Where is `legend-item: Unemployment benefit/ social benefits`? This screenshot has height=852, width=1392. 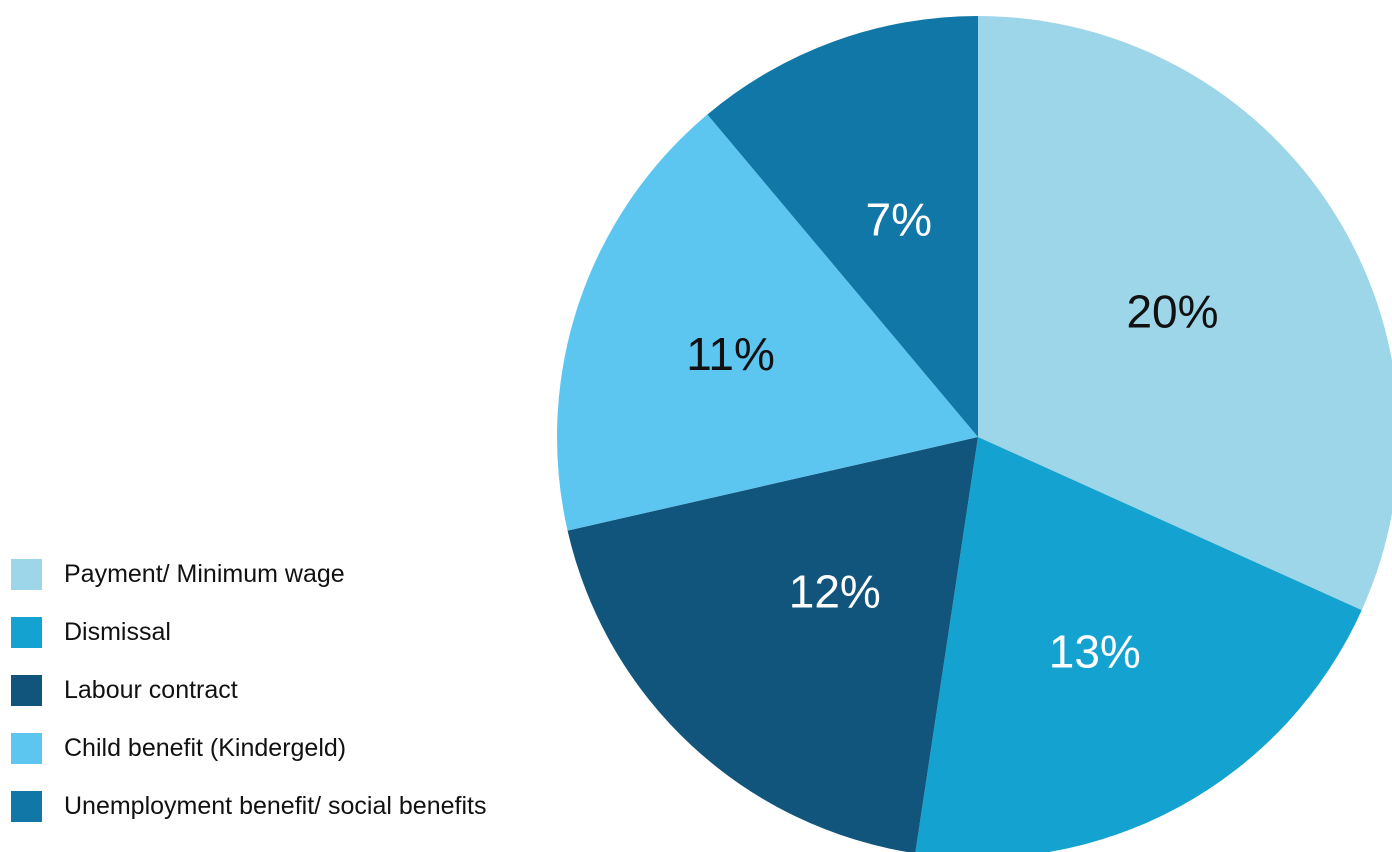
legend-item: Unemployment benefit/ social benefits is located at coordinates (291, 806).